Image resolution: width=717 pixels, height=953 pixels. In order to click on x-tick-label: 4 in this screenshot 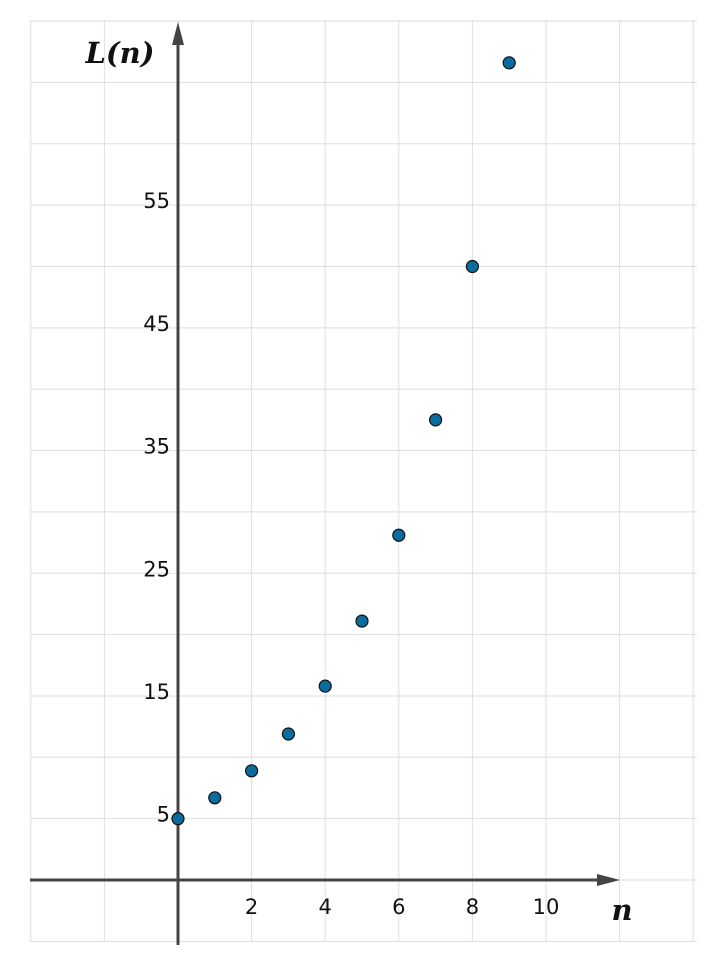, I will do `click(325, 907)`.